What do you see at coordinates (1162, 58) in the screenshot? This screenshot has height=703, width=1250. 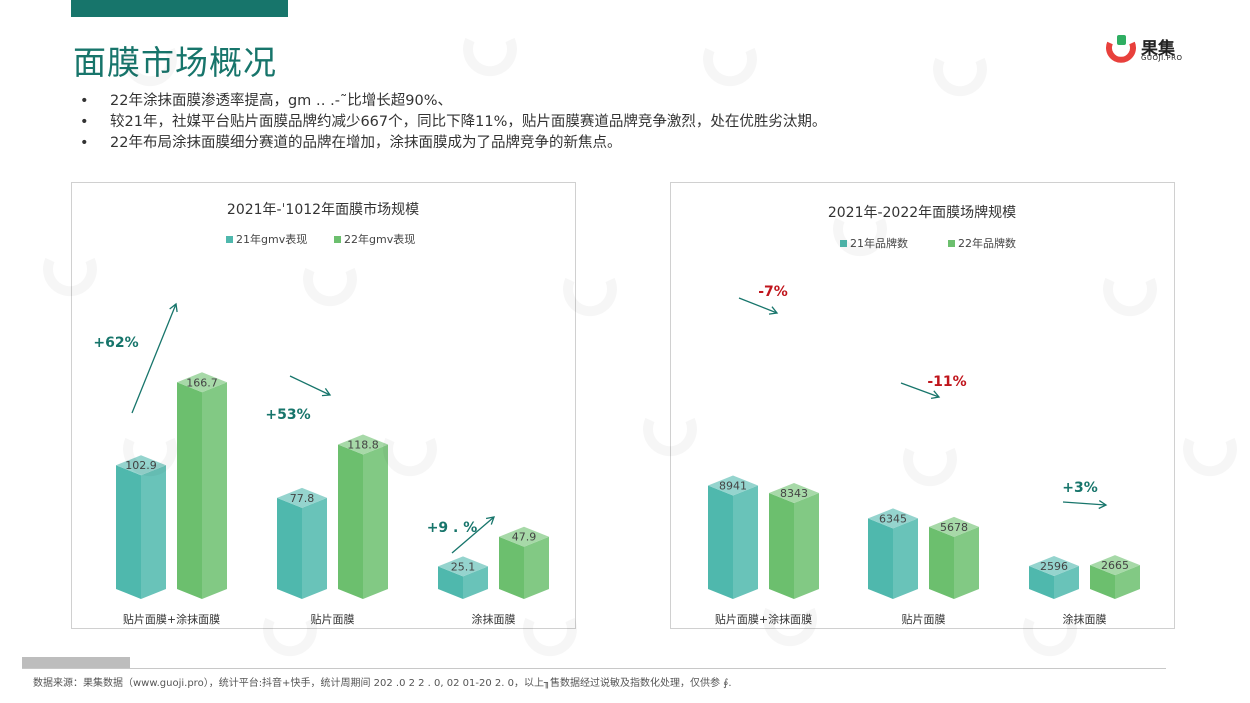 I see `logo-sub: GUOJI.PRO` at bounding box center [1162, 58].